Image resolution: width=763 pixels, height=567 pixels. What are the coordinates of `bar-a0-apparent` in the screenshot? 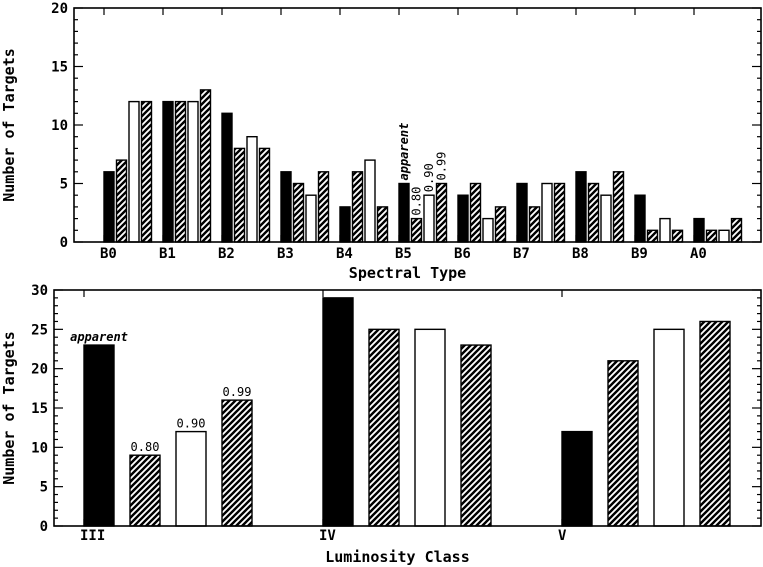 It's located at (699, 230).